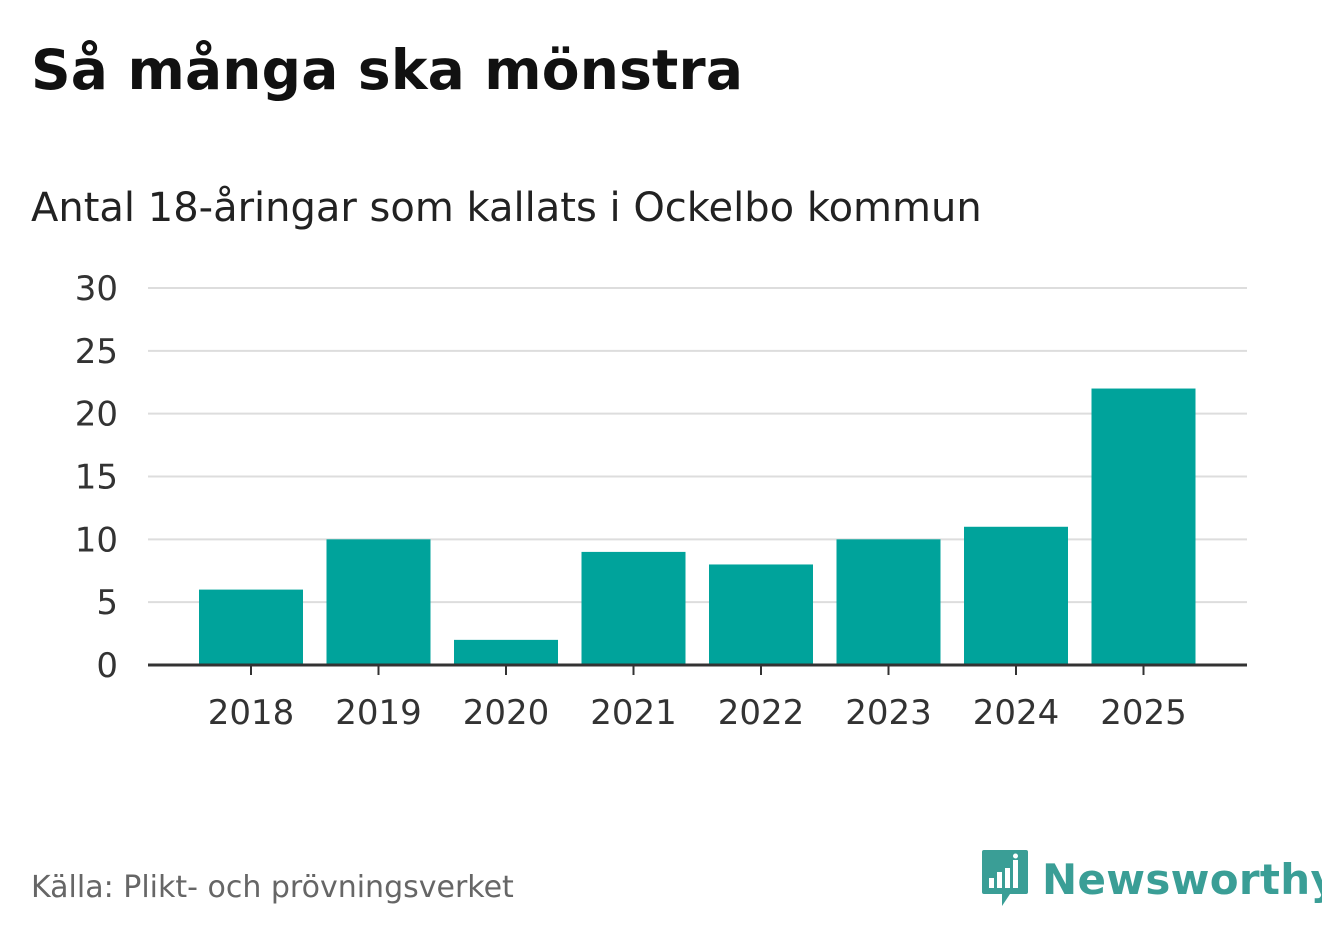 Image resolution: width=1322 pixels, height=939 pixels. What do you see at coordinates (1182, 879) in the screenshot?
I see `newsworthy-logo-text: Newsworthy` at bounding box center [1182, 879].